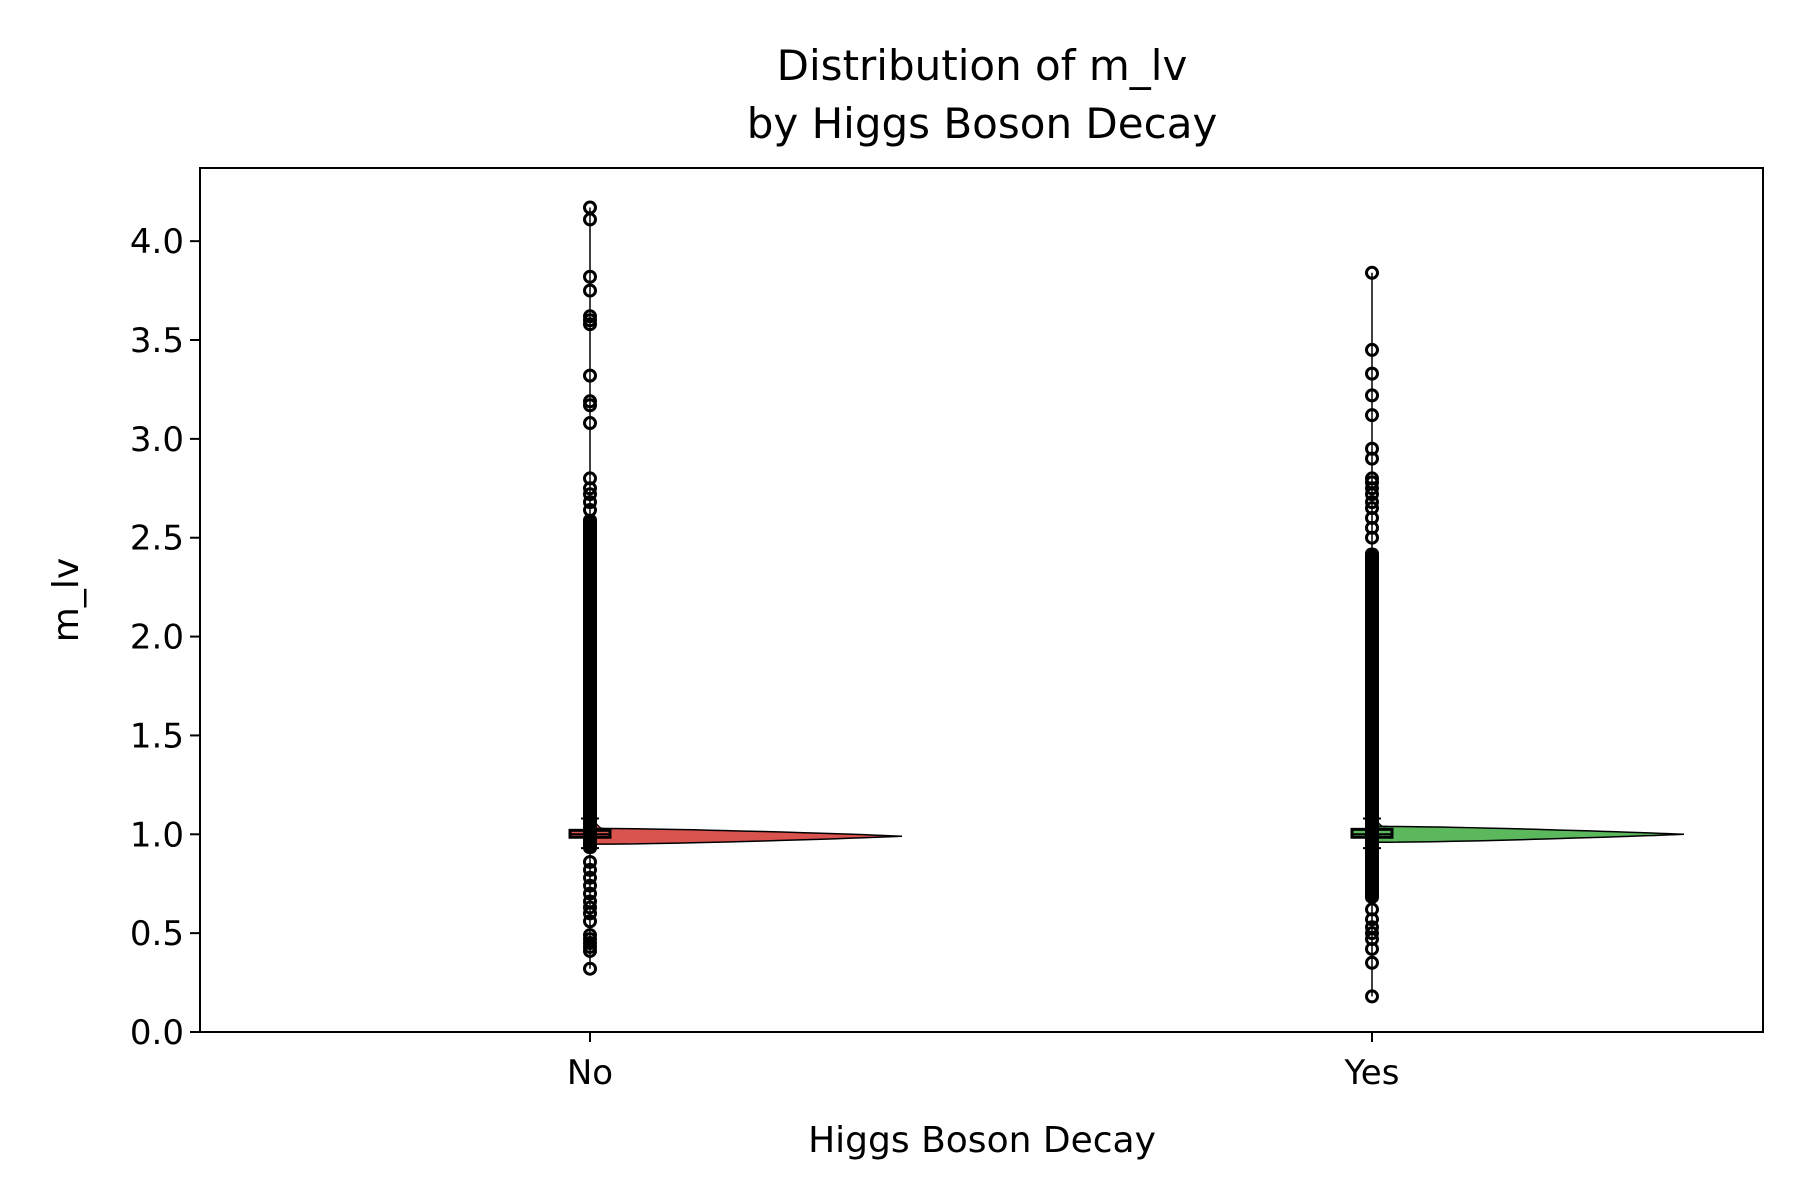 This screenshot has height=1200, width=1800. What do you see at coordinates (982, 1140) in the screenshot?
I see `x-axis-label: Higgs Boson Decay` at bounding box center [982, 1140].